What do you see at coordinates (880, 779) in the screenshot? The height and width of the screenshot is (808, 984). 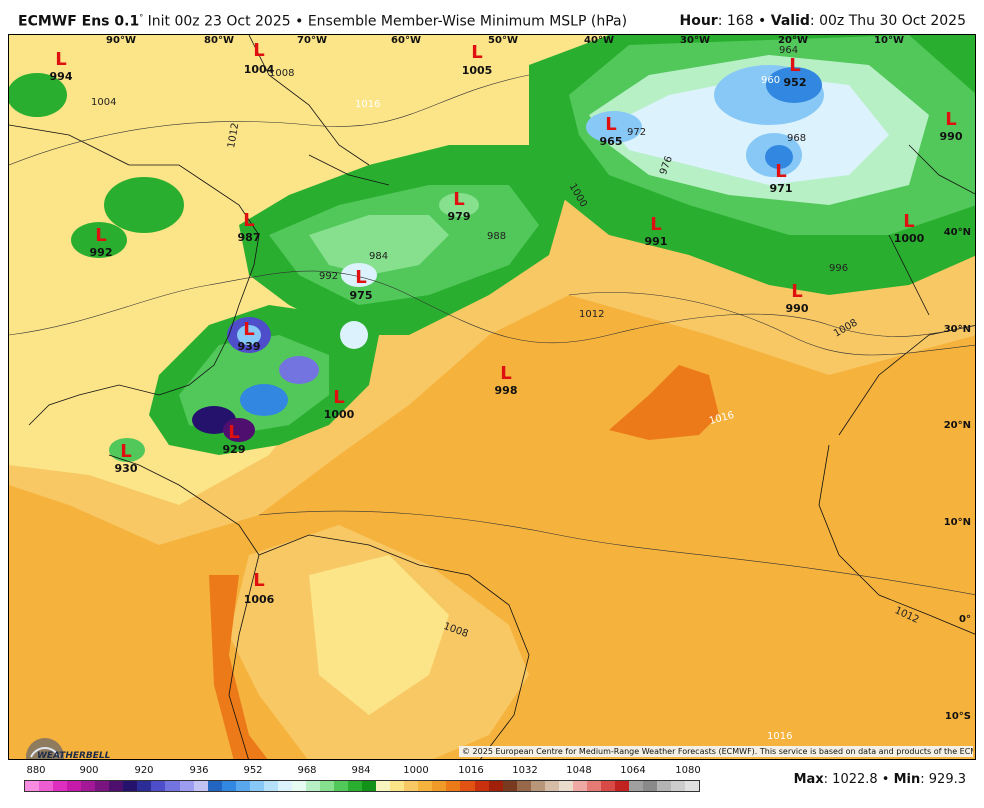 I see `max-min-stats: Max: 1022.8 • Min: 929.3` at bounding box center [880, 779].